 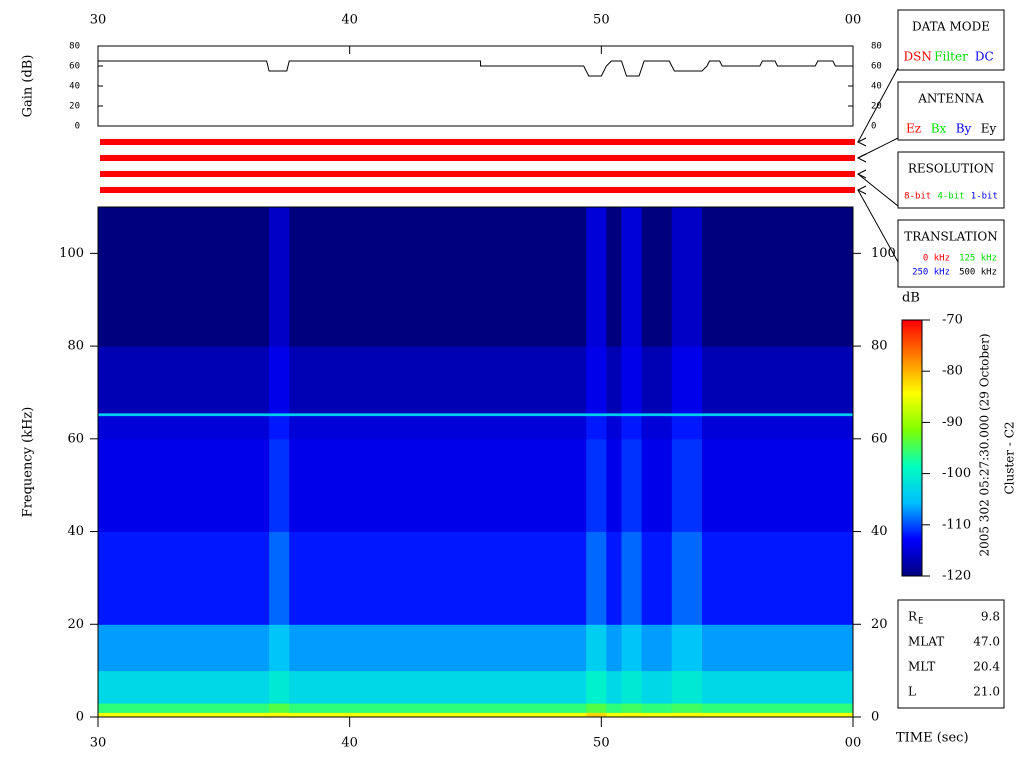 I want to click on legend-box: DATA MODE DSN Filter DC, so click(x=951, y=40).